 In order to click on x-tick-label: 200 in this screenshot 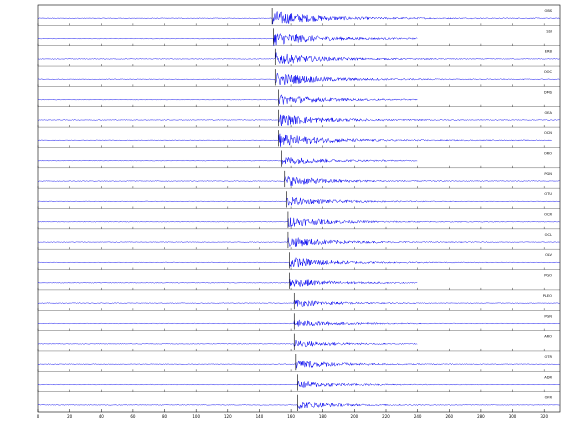, I will do `click(355, 416)`.